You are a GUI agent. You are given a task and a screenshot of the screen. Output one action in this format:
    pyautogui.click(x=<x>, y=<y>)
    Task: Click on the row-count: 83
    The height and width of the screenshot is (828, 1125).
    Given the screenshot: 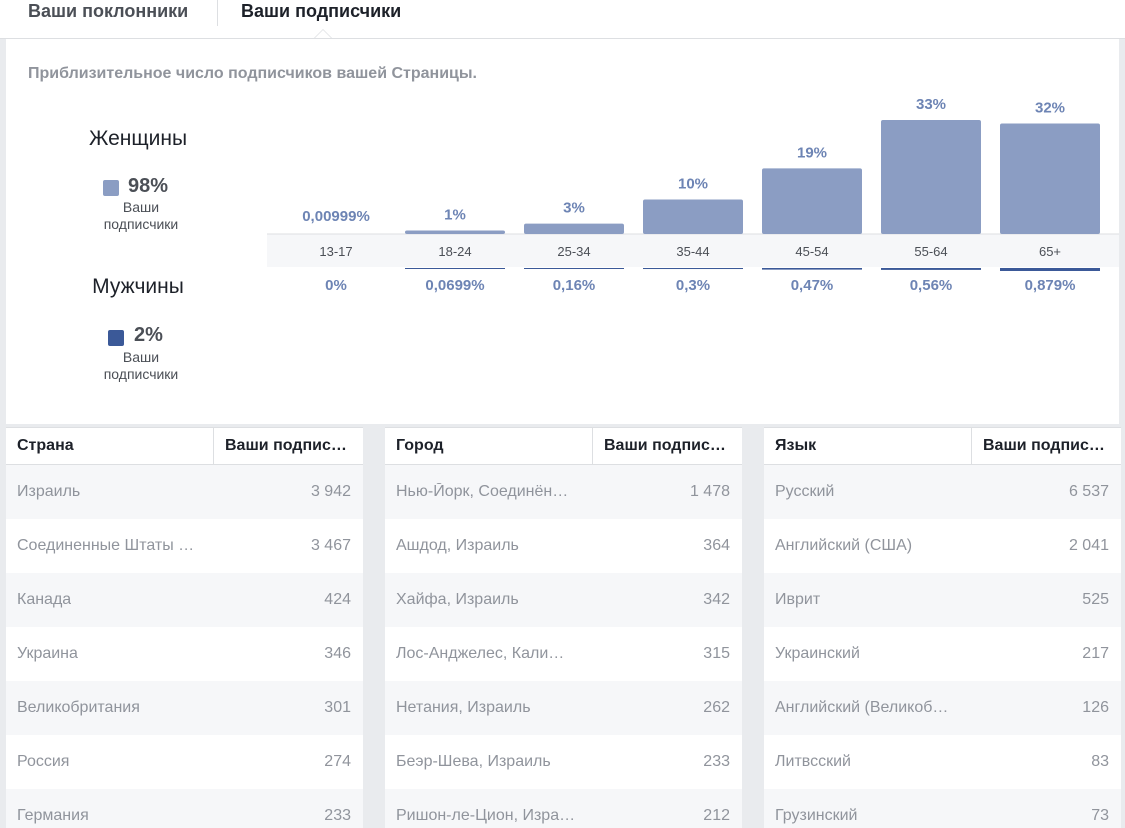 What is the action you would take?
    pyautogui.click(x=1100, y=761)
    